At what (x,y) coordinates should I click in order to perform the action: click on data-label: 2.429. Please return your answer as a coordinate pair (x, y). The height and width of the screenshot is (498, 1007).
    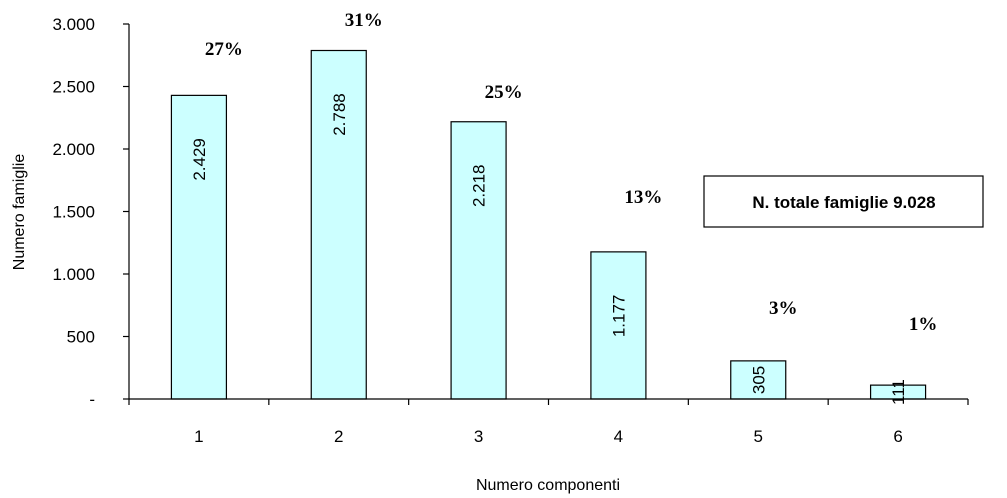
    Looking at the image, I should click on (199, 159).